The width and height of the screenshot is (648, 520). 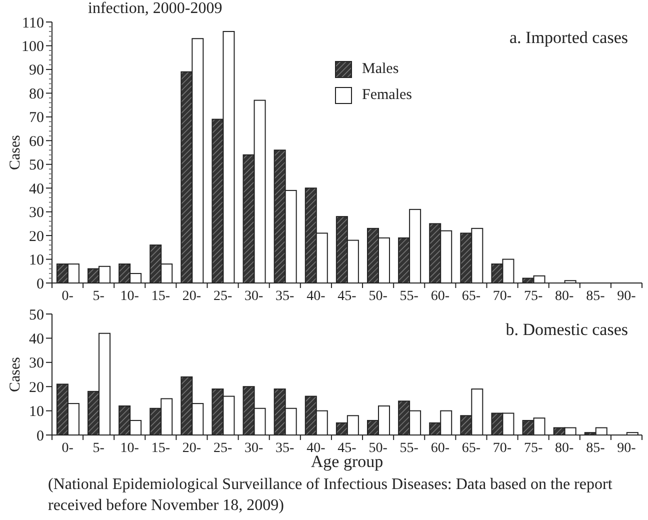 What do you see at coordinates (378, 296) in the screenshot?
I see `x-tick-label: 50-` at bounding box center [378, 296].